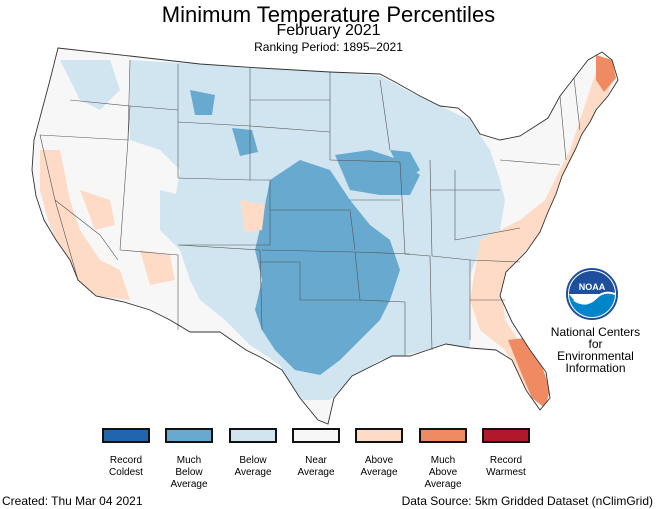 Image resolution: width=657 pixels, height=509 pixels. I want to click on legend-swatch-near, so click(316, 435).